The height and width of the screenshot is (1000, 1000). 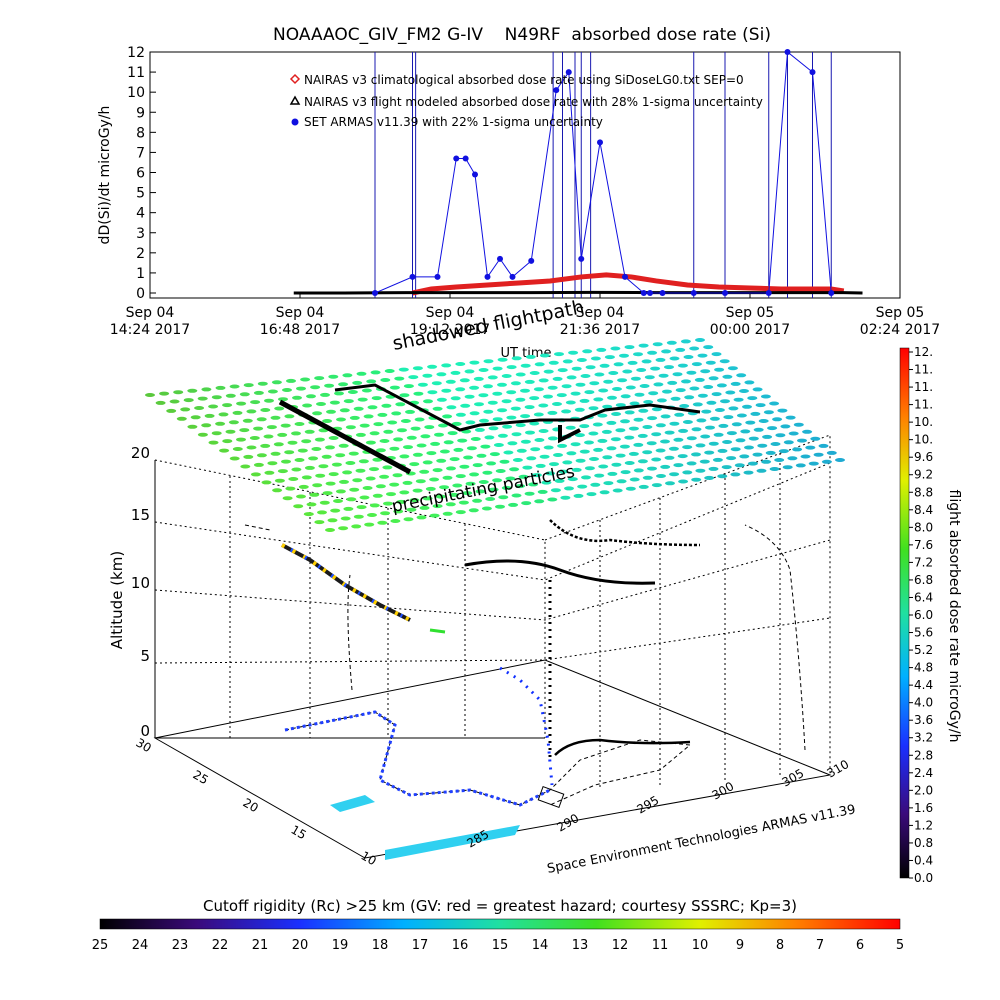 What do you see at coordinates (923, 720) in the screenshot?
I see `dose-tick-label: 3.6` at bounding box center [923, 720].